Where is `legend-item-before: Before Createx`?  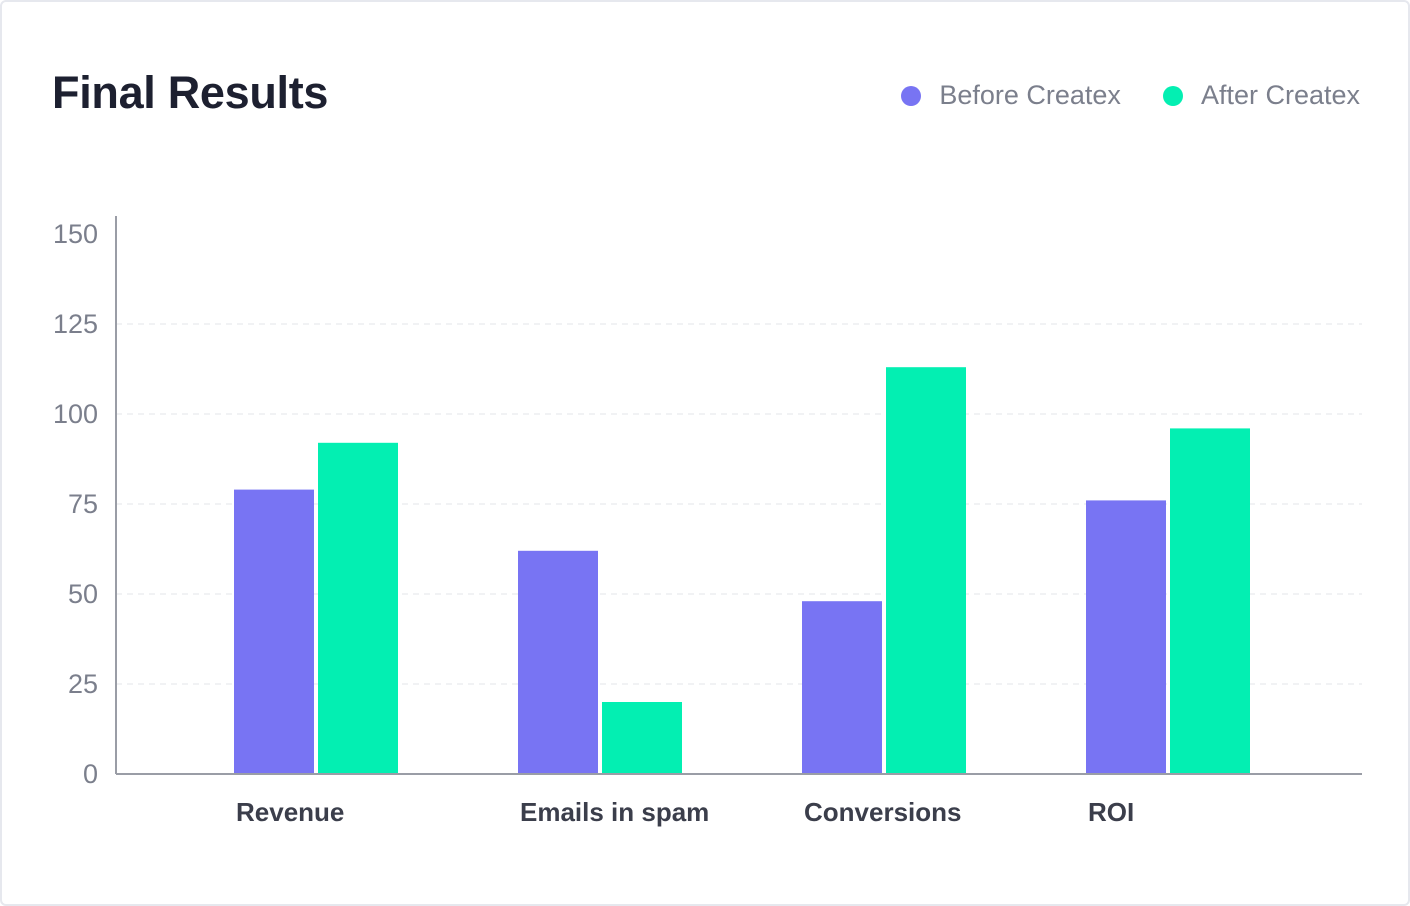 legend-item-before: Before Createx is located at coordinates (1011, 95).